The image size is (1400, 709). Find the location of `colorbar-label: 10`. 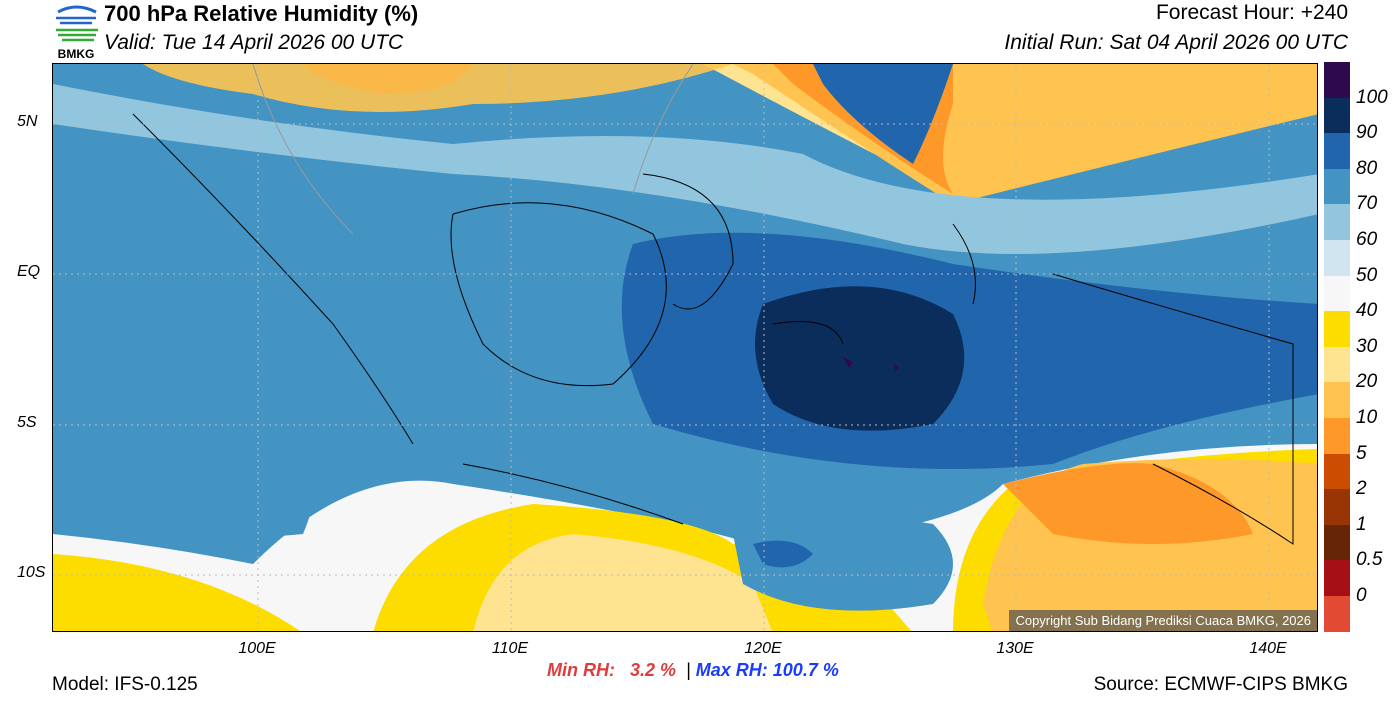

colorbar-label: 10 is located at coordinates (1367, 417).